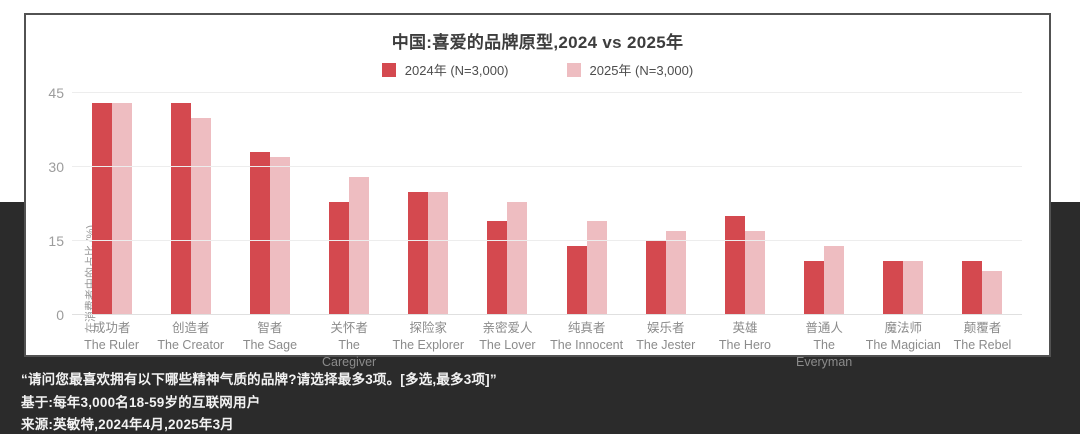 Image resolution: width=1080 pixels, height=434 pixels. What do you see at coordinates (982, 204) in the screenshot?
I see `bar-group-the-rebel` at bounding box center [982, 204].